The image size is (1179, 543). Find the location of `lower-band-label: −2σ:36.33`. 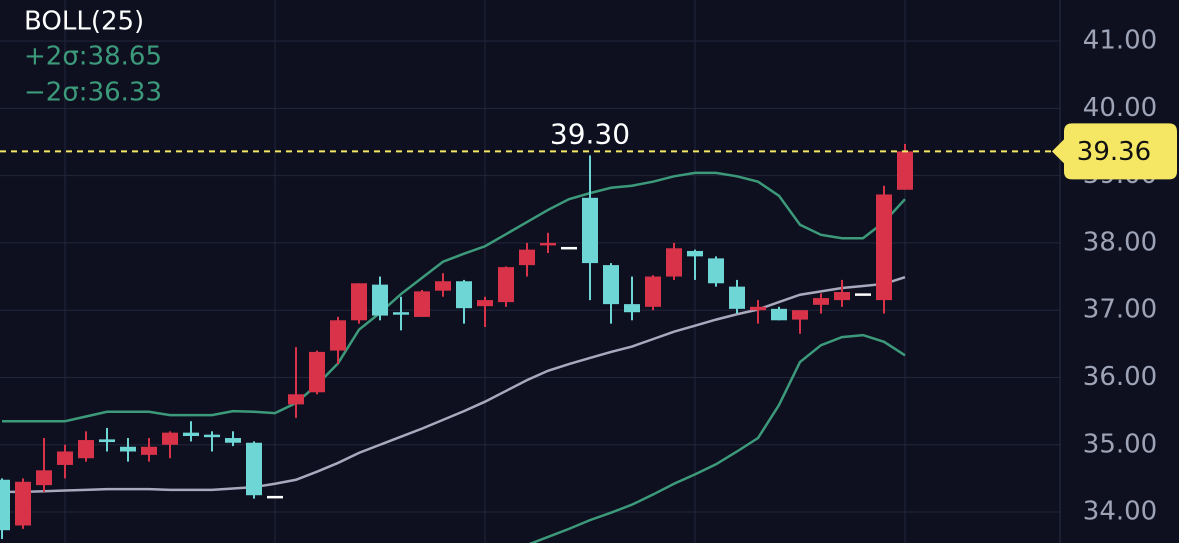

lower-band-label: −2σ:36.33 is located at coordinates (93, 93).